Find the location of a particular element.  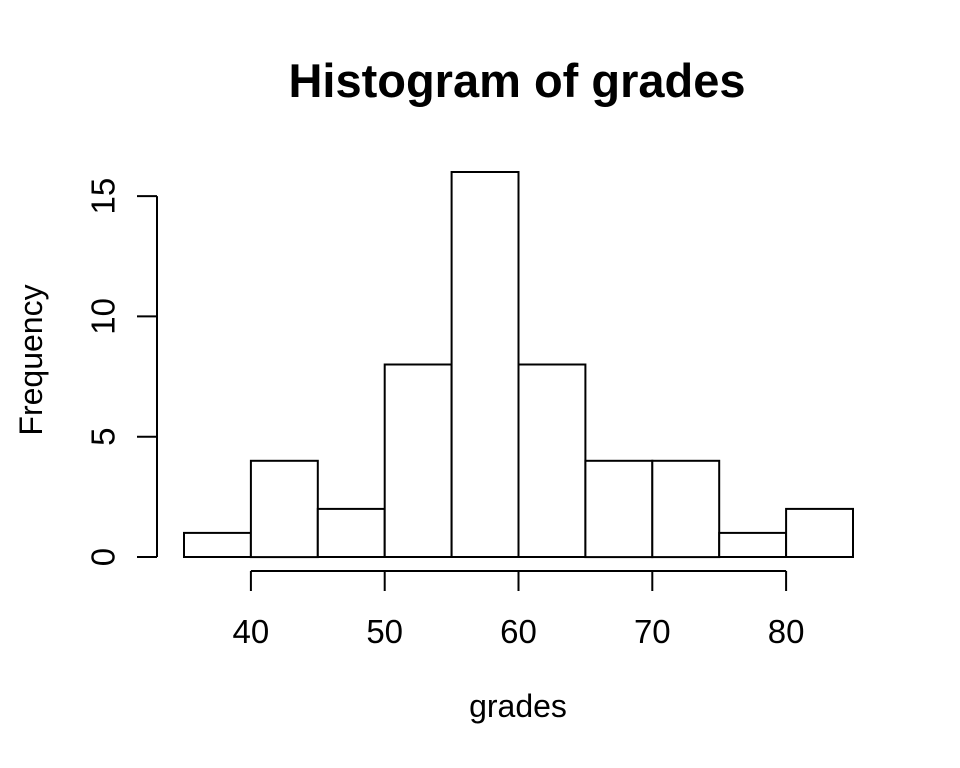

y-tick-labels-group: 0 5 10 15 is located at coordinates (103, 372).